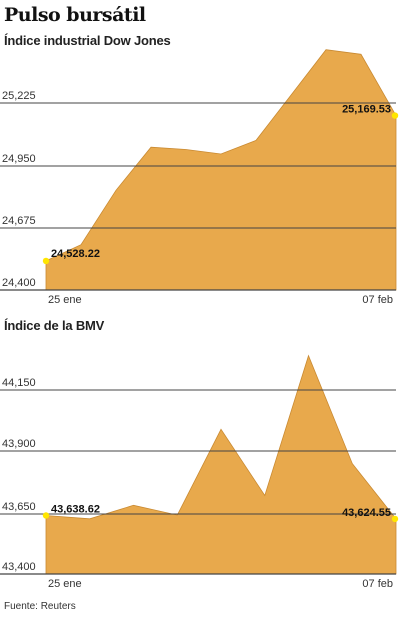 Image resolution: width=401 pixels, height=620 pixels. Describe the element at coordinates (19, 567) in the screenshot. I see `bmv-y-tick-label: 43,400` at that location.